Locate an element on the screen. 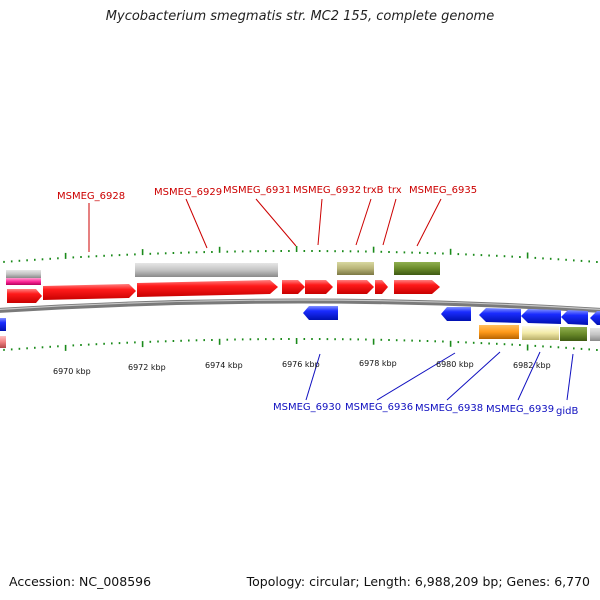  gene-gidb is located at coordinates (595, 318).